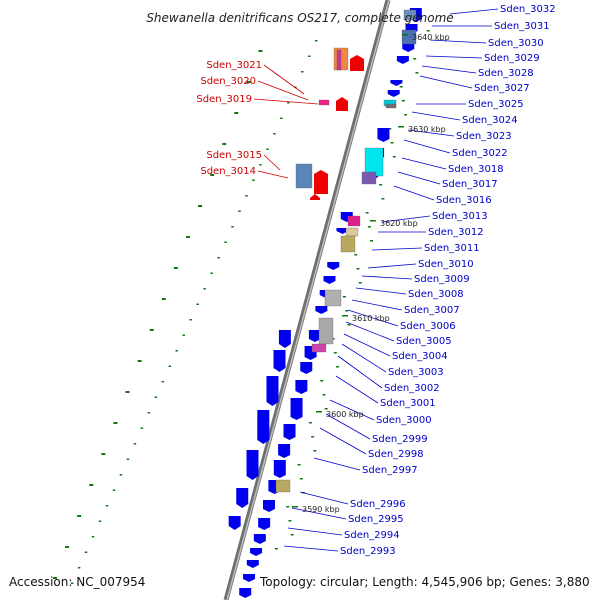 The width and height of the screenshot is (600, 600). Describe the element at coordinates (345, 414) in the screenshot. I see `kbp-label: 3600 kbp` at that location.